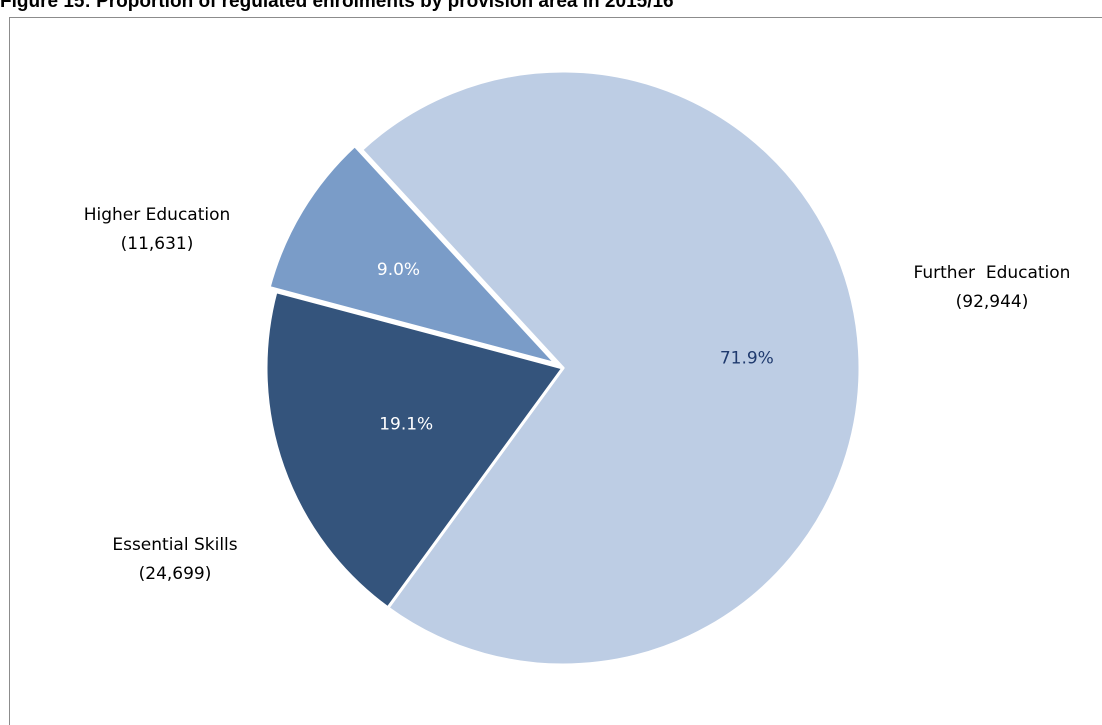 This screenshot has height=725, width=1102. Describe the element at coordinates (398, 270) in the screenshot. I see `pie-percent-label: 9.0%` at that location.